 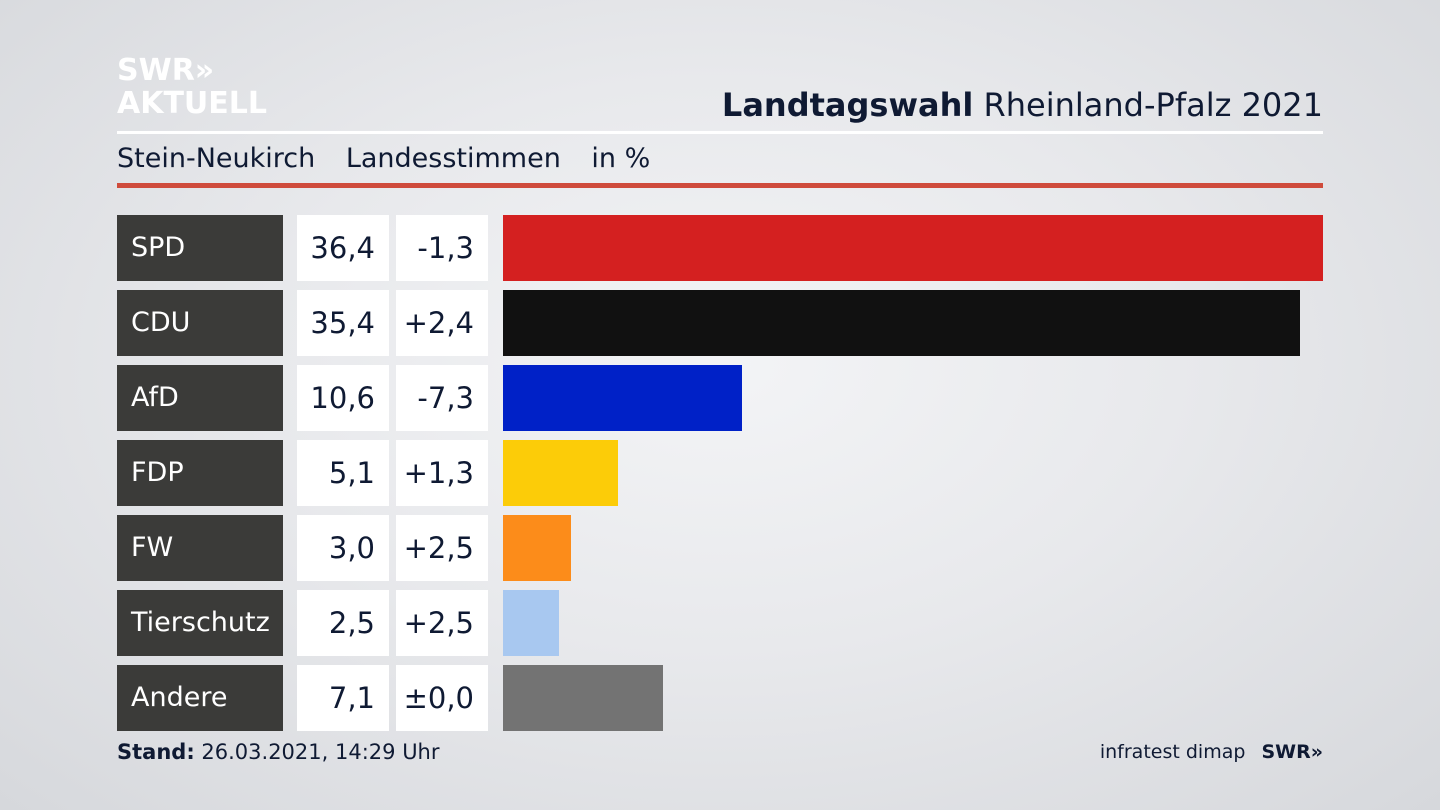 I want to click on bar-row: SPD 36,4 -1,3, so click(x=720, y=248).